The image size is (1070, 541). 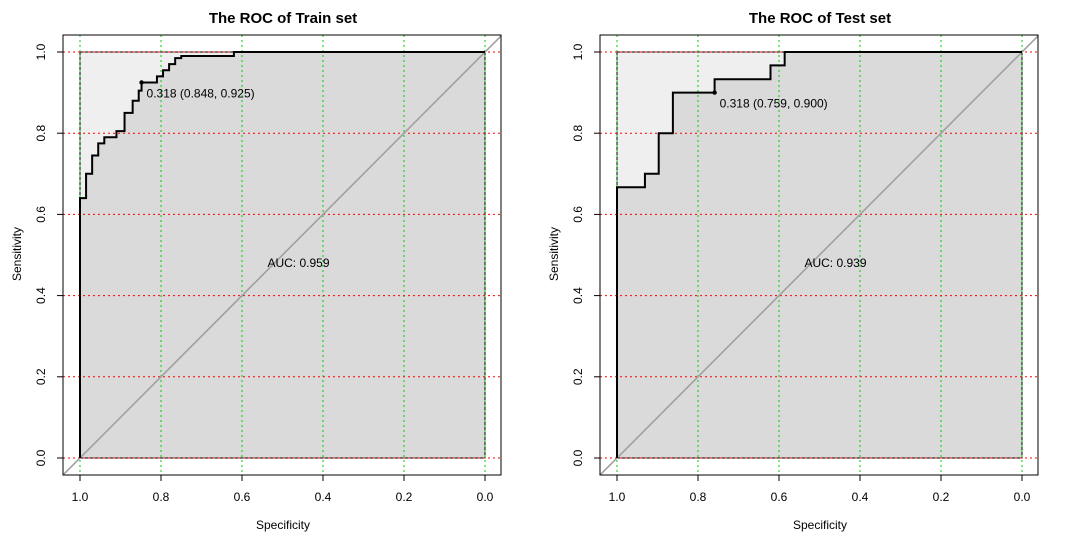 What do you see at coordinates (835, 263) in the screenshot?
I see `auc-label: AUC: 0.939` at bounding box center [835, 263].